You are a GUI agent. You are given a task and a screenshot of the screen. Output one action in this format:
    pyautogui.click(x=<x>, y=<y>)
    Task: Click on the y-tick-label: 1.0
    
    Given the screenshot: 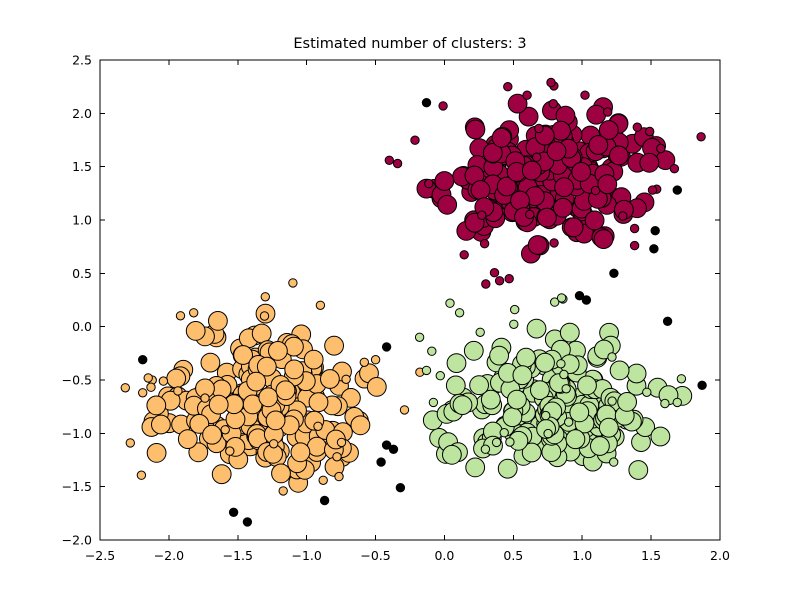 What is the action you would take?
    pyautogui.click(x=82, y=220)
    